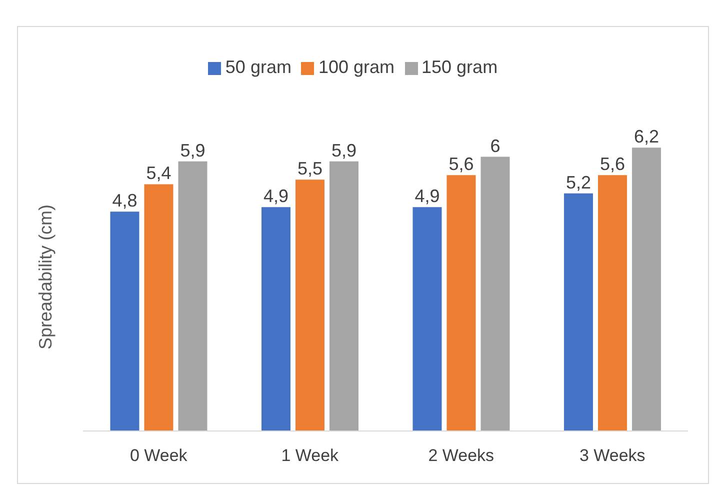 Image resolution: width=726 pixels, height=498 pixels. I want to click on legend-label: 100 gram, so click(356, 67).